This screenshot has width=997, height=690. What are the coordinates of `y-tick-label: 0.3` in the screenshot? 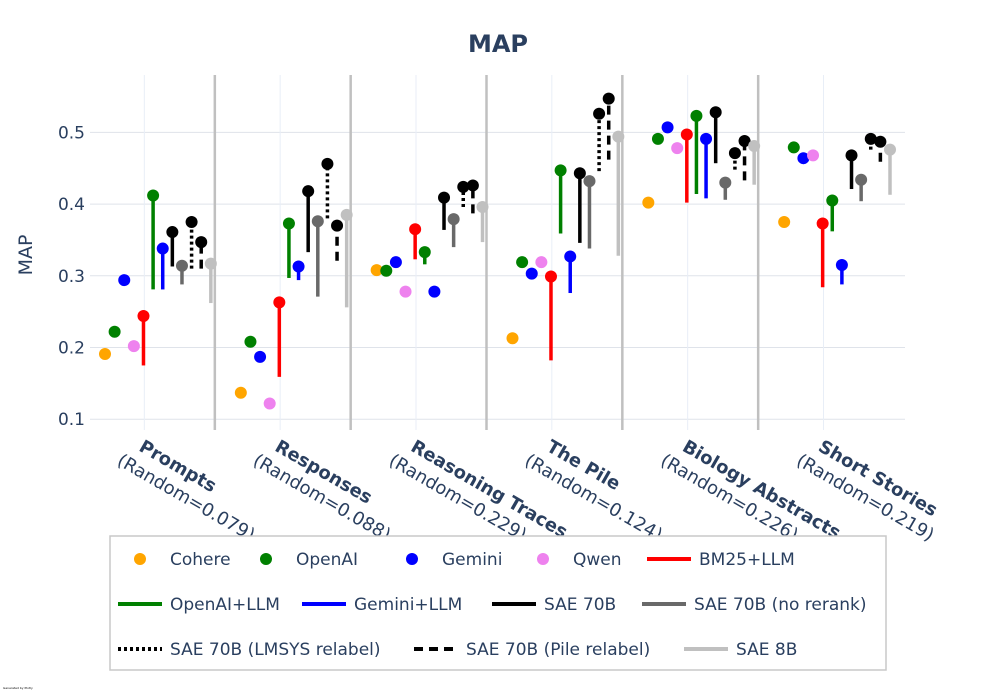 It's located at (71, 277).